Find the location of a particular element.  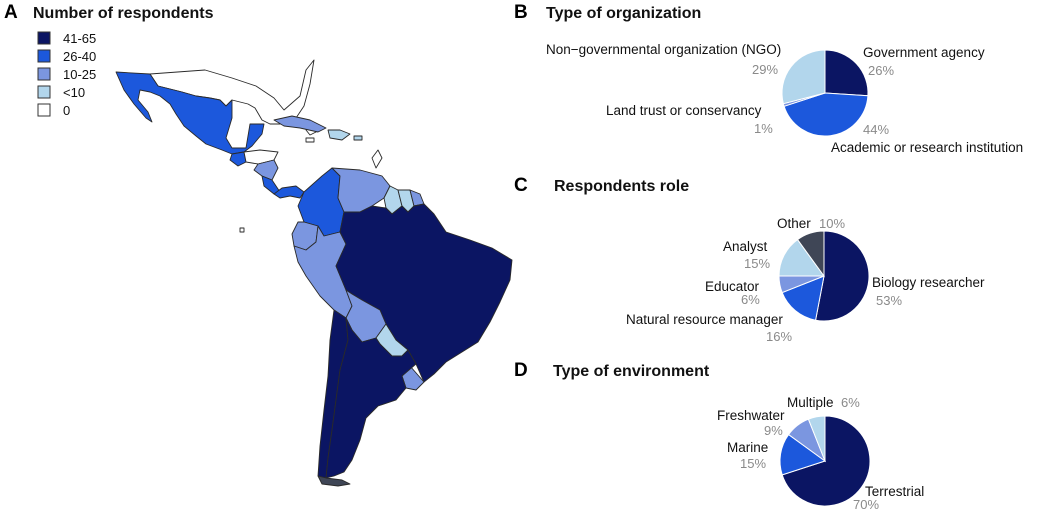

map-region-cuba is located at coordinates (300, 124).